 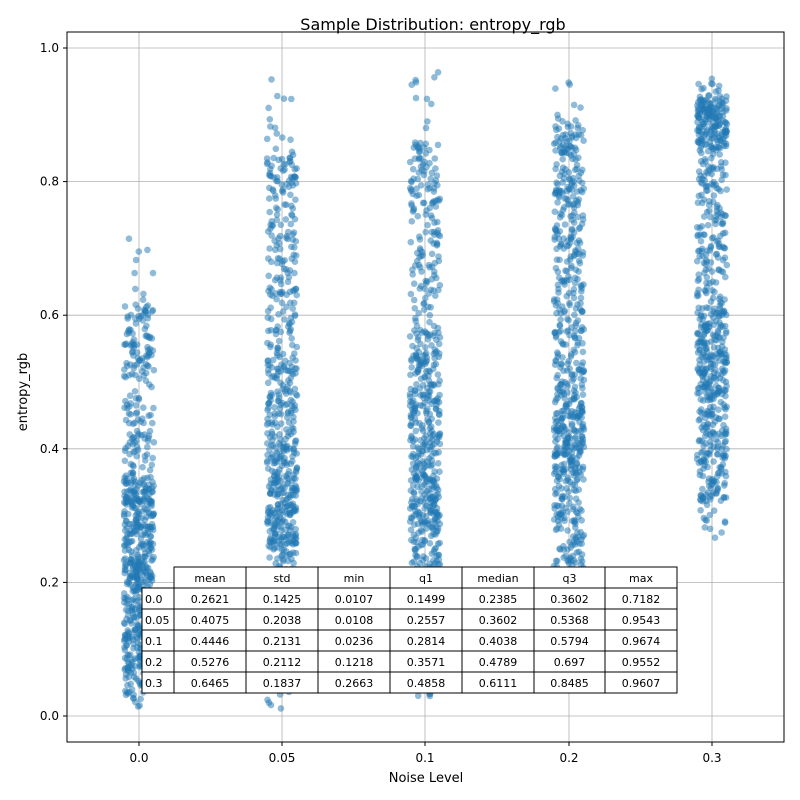 What do you see at coordinates (354, 578) in the screenshot?
I see `table-header-label: min` at bounding box center [354, 578].